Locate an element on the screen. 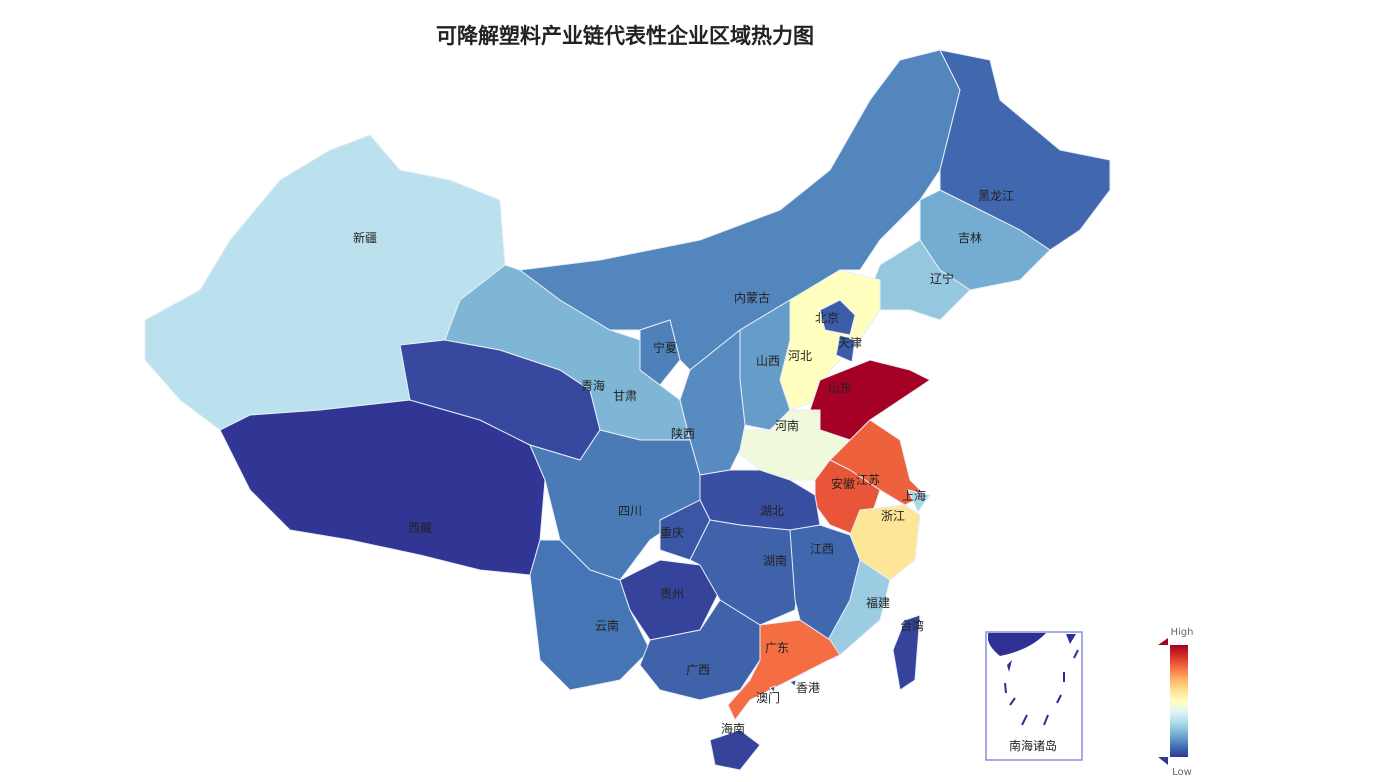 This screenshot has height=782, width=1400. province-label: 山东 is located at coordinates (840, 388).